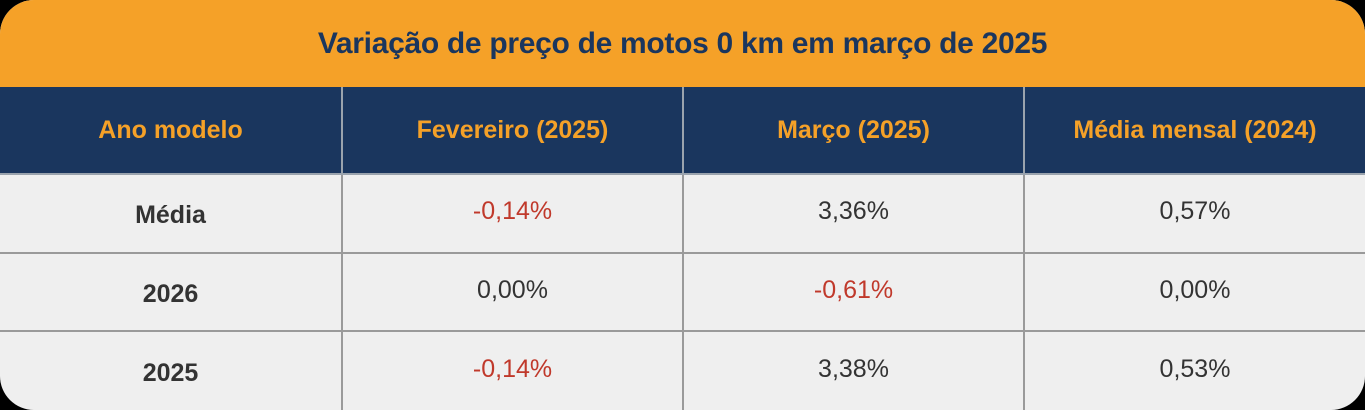 The width and height of the screenshot is (1365, 410). Describe the element at coordinates (512, 131) in the screenshot. I see `column-header-fevereiro: Fevereiro (2025)` at that location.